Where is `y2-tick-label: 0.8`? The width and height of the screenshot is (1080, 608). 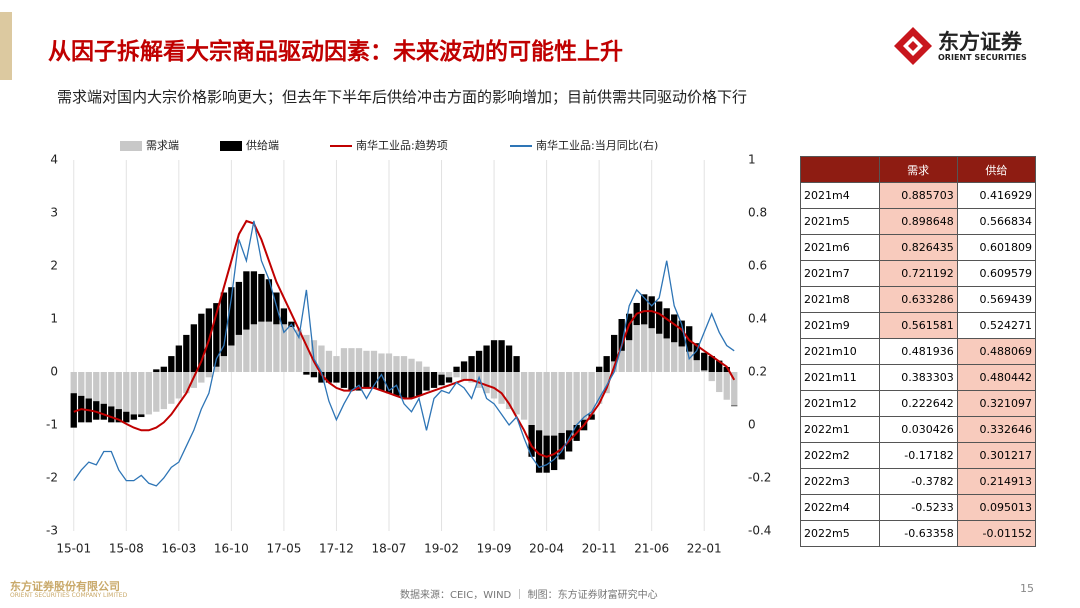
y2-tick-label: 0.8 is located at coordinates (757, 213).